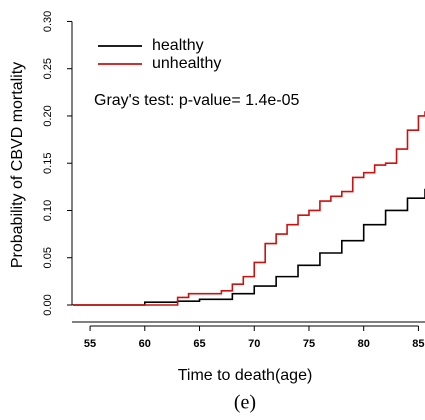  What do you see at coordinates (48, 163) in the screenshot?
I see `y-tick-label: 0.15` at bounding box center [48, 163].